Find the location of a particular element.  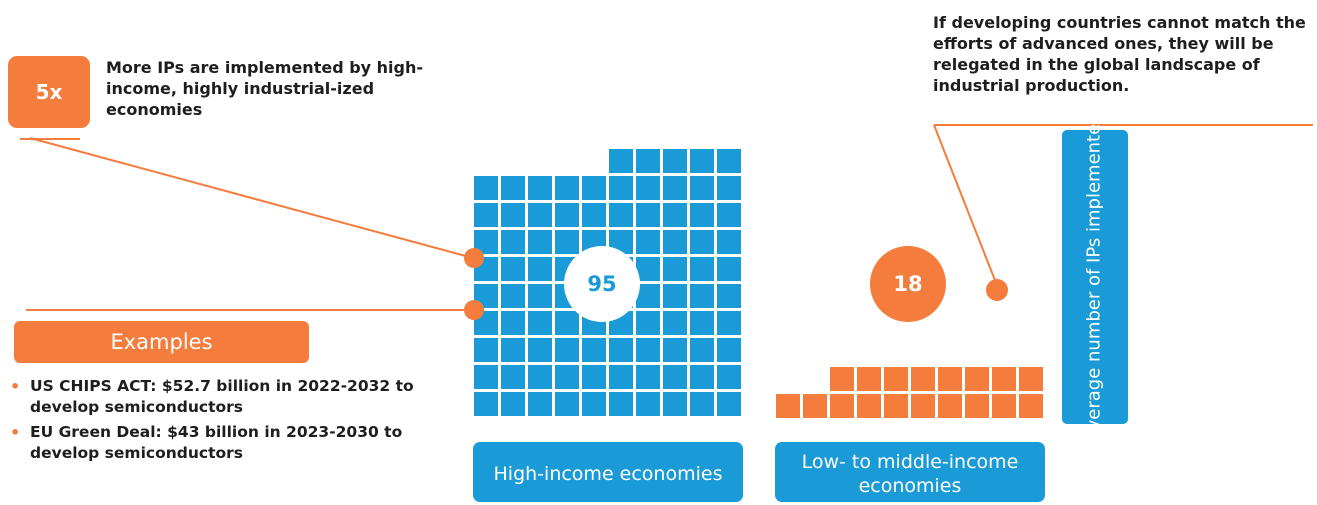

category-label-high-income: High-income economies is located at coordinates (608, 472).